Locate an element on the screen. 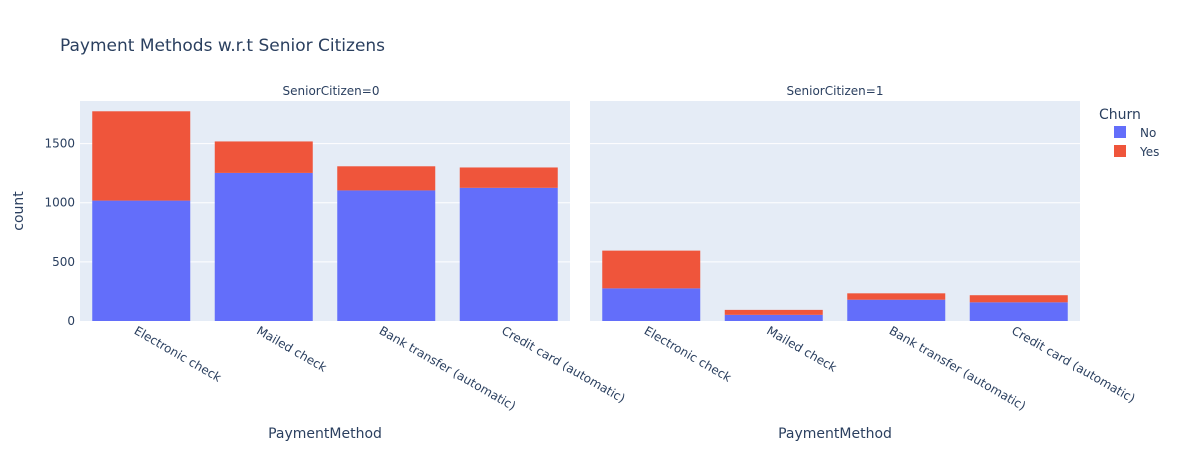 This screenshot has width=1177, height=454. panel-0-x-tick-label: Bank transfer (automatic) is located at coordinates (447, 368).